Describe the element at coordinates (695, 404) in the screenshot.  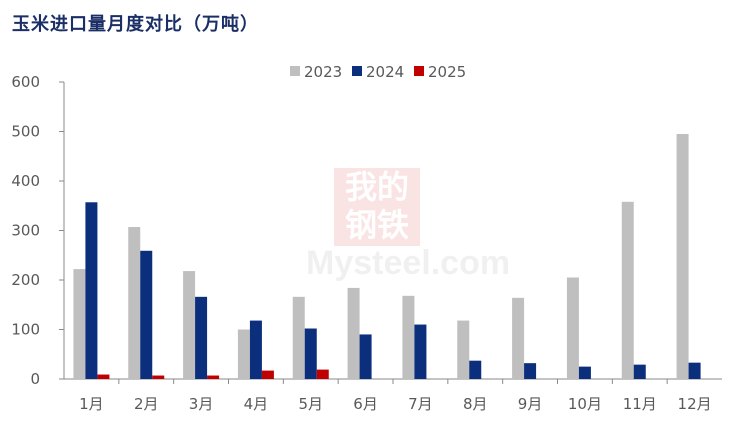
I see `x-tick-label: 12月` at that location.